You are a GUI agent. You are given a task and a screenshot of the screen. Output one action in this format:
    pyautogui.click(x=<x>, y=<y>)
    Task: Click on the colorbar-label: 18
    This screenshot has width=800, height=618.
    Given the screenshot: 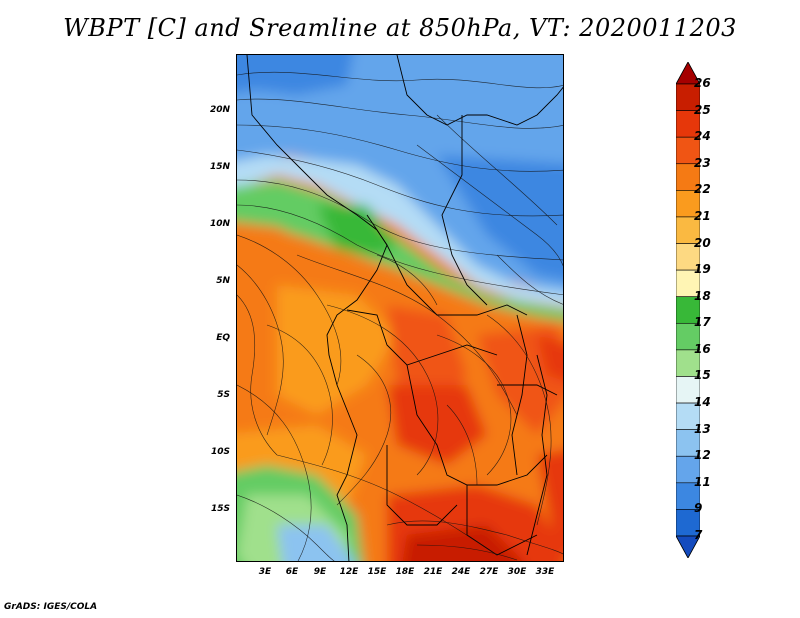 What is the action you would take?
    pyautogui.click(x=702, y=295)
    